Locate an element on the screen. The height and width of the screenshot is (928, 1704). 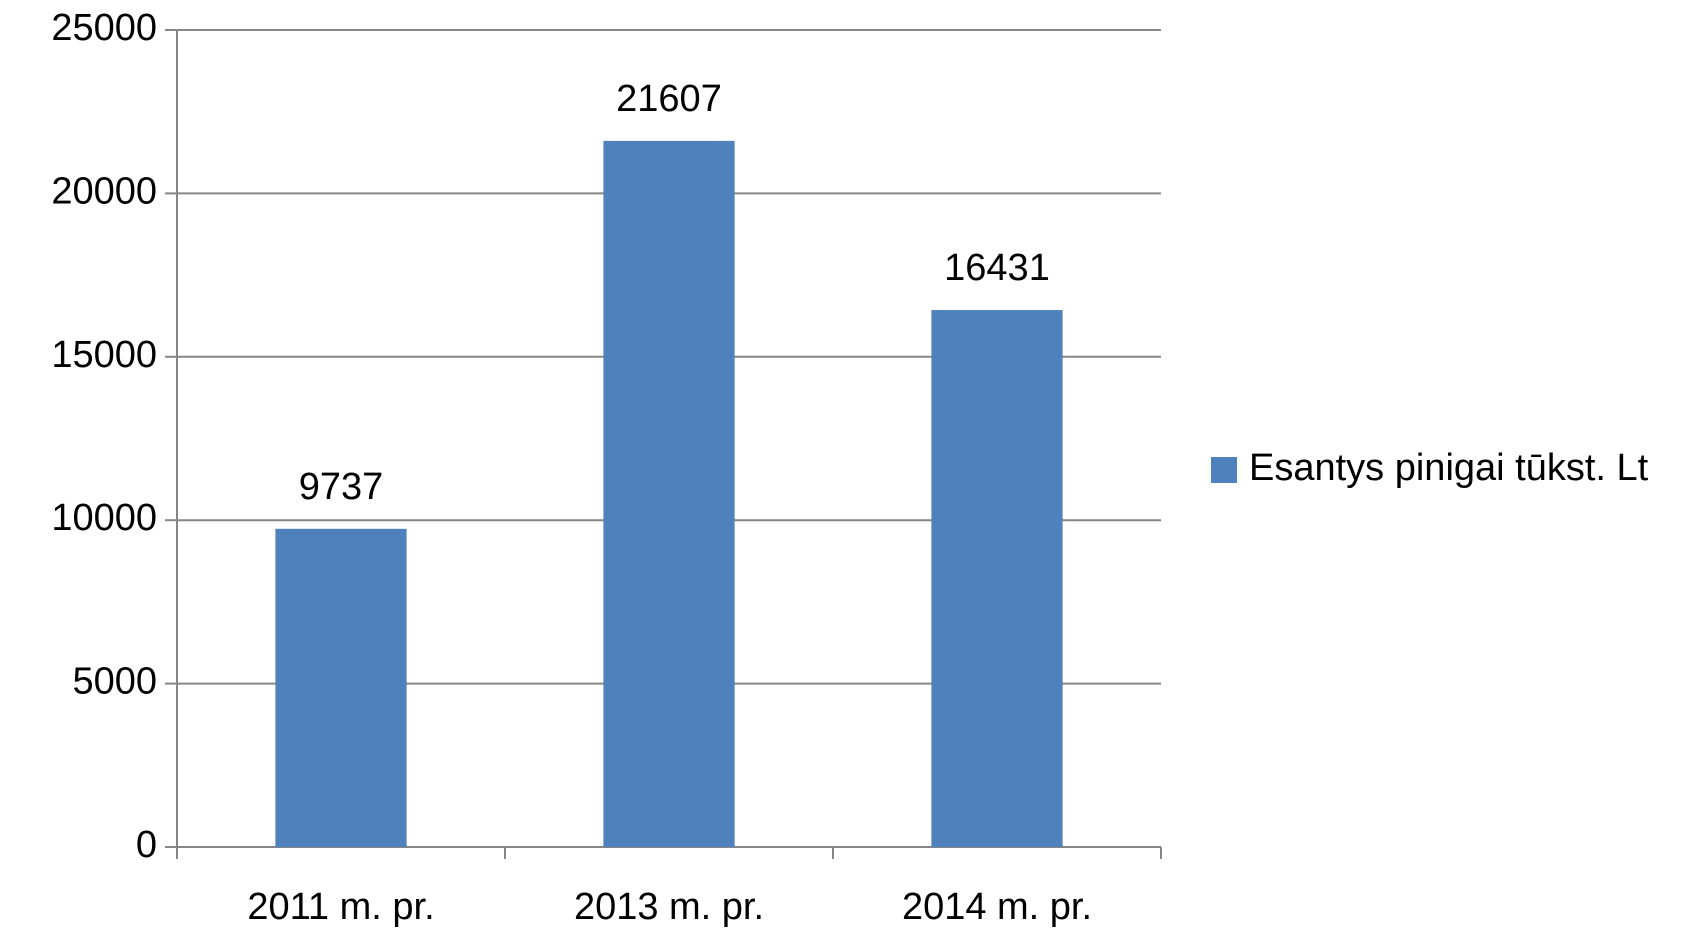
legend-label: Esantys pinigai tūkst. Lt is located at coordinates (1449, 468).